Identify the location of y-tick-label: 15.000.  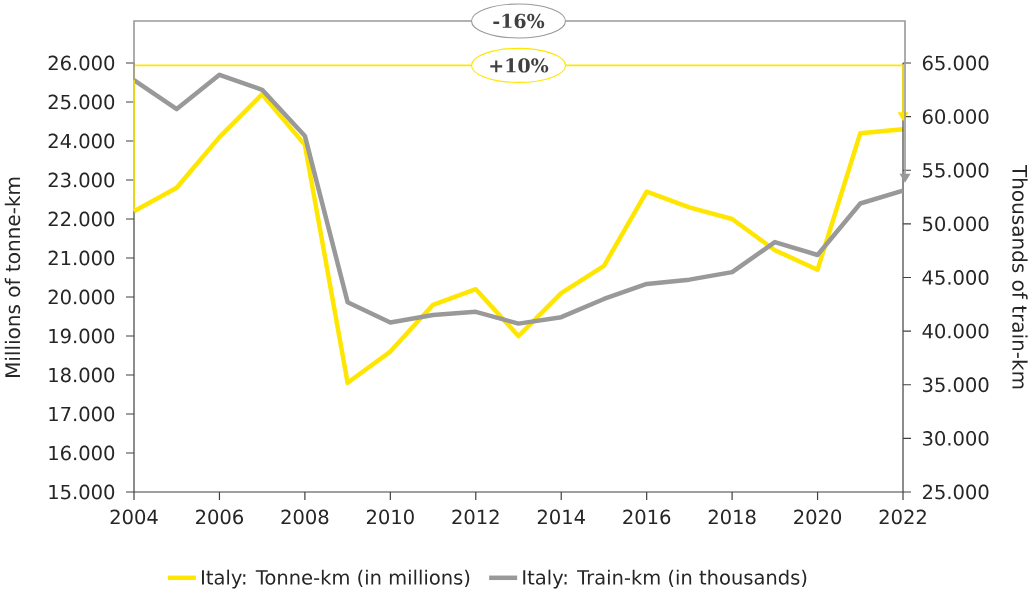
(82, 492).